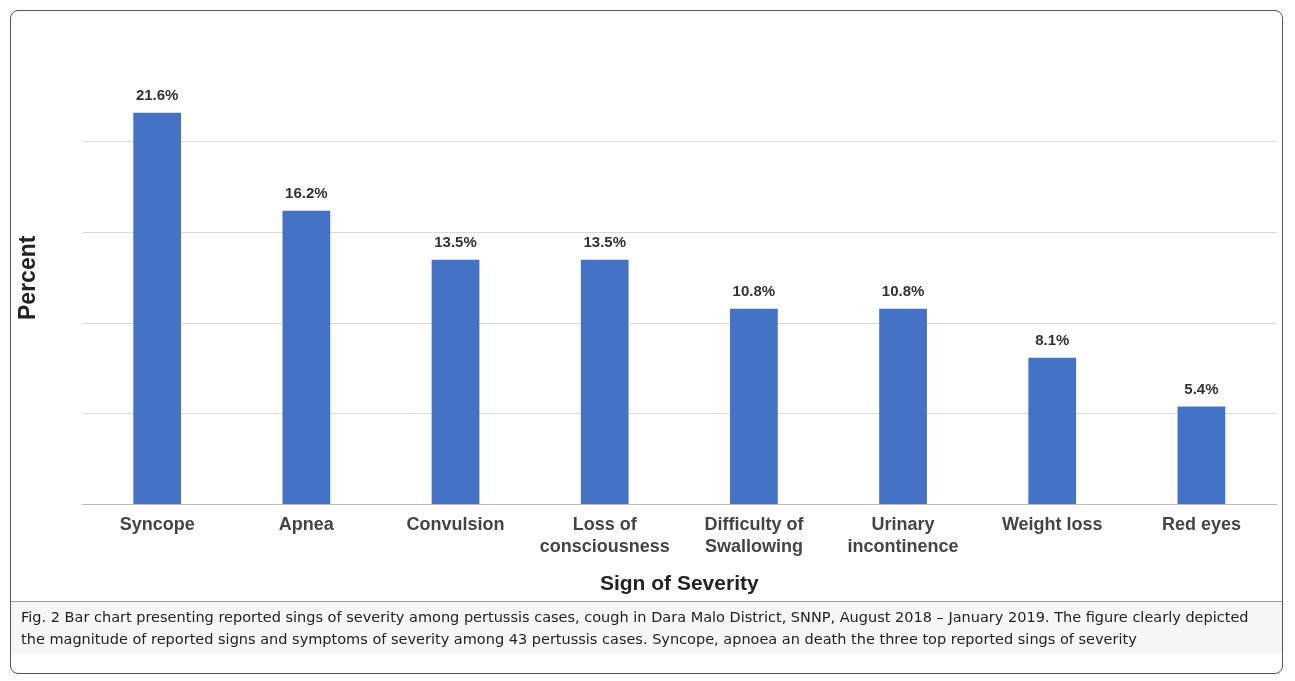 This screenshot has height=681, width=1295. I want to click on data-label: 8.1%, so click(1052, 340).